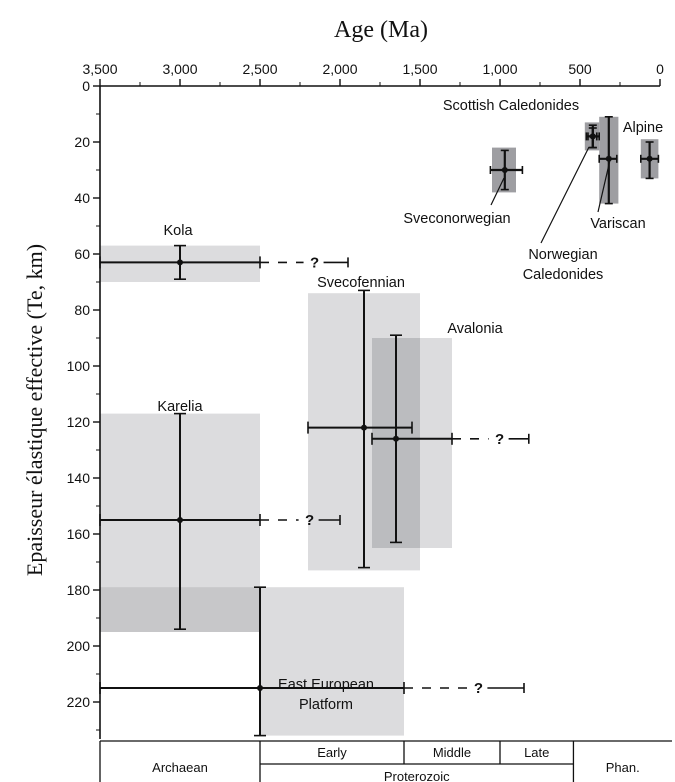 This screenshot has height=782, width=675. I want to click on east-european-platform-box, so click(332, 661).